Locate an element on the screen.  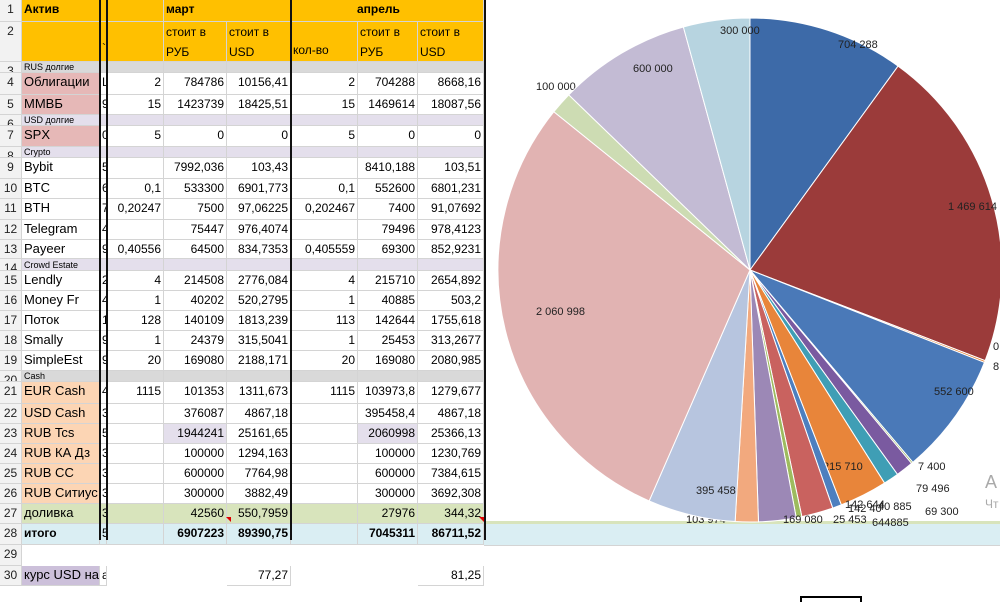
row-number: 7 is located at coordinates (11, 136).